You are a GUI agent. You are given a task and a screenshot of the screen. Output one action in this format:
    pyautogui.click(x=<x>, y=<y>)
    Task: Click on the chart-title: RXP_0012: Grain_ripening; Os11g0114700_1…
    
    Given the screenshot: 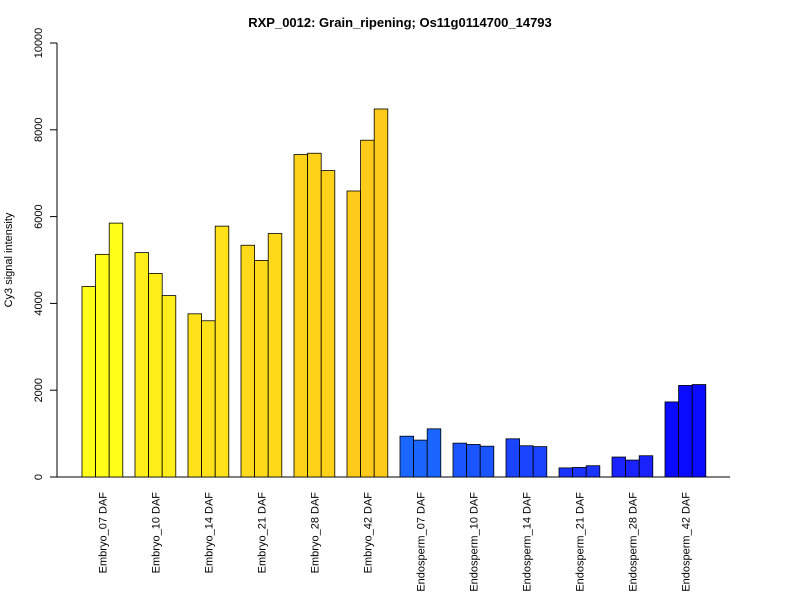 What is the action you would take?
    pyautogui.click(x=400, y=22)
    